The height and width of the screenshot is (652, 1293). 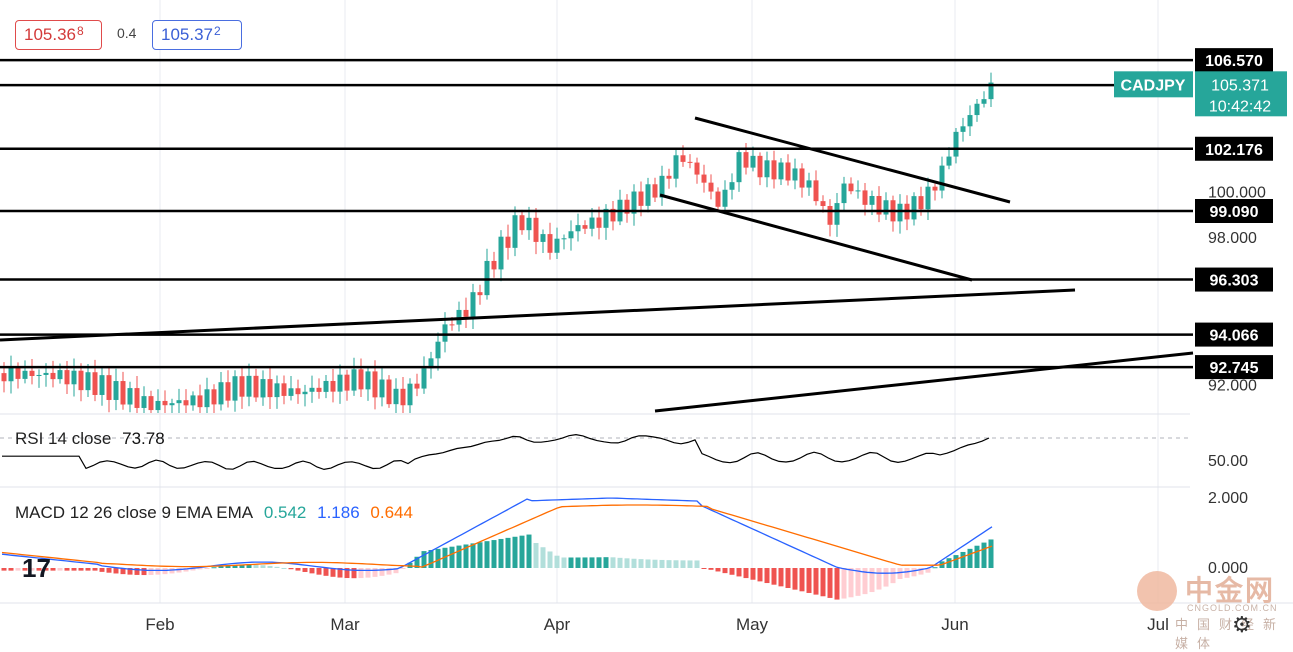 What do you see at coordinates (1234, 150) in the screenshot?
I see `level-price-tag-label: 102.176` at bounding box center [1234, 150].